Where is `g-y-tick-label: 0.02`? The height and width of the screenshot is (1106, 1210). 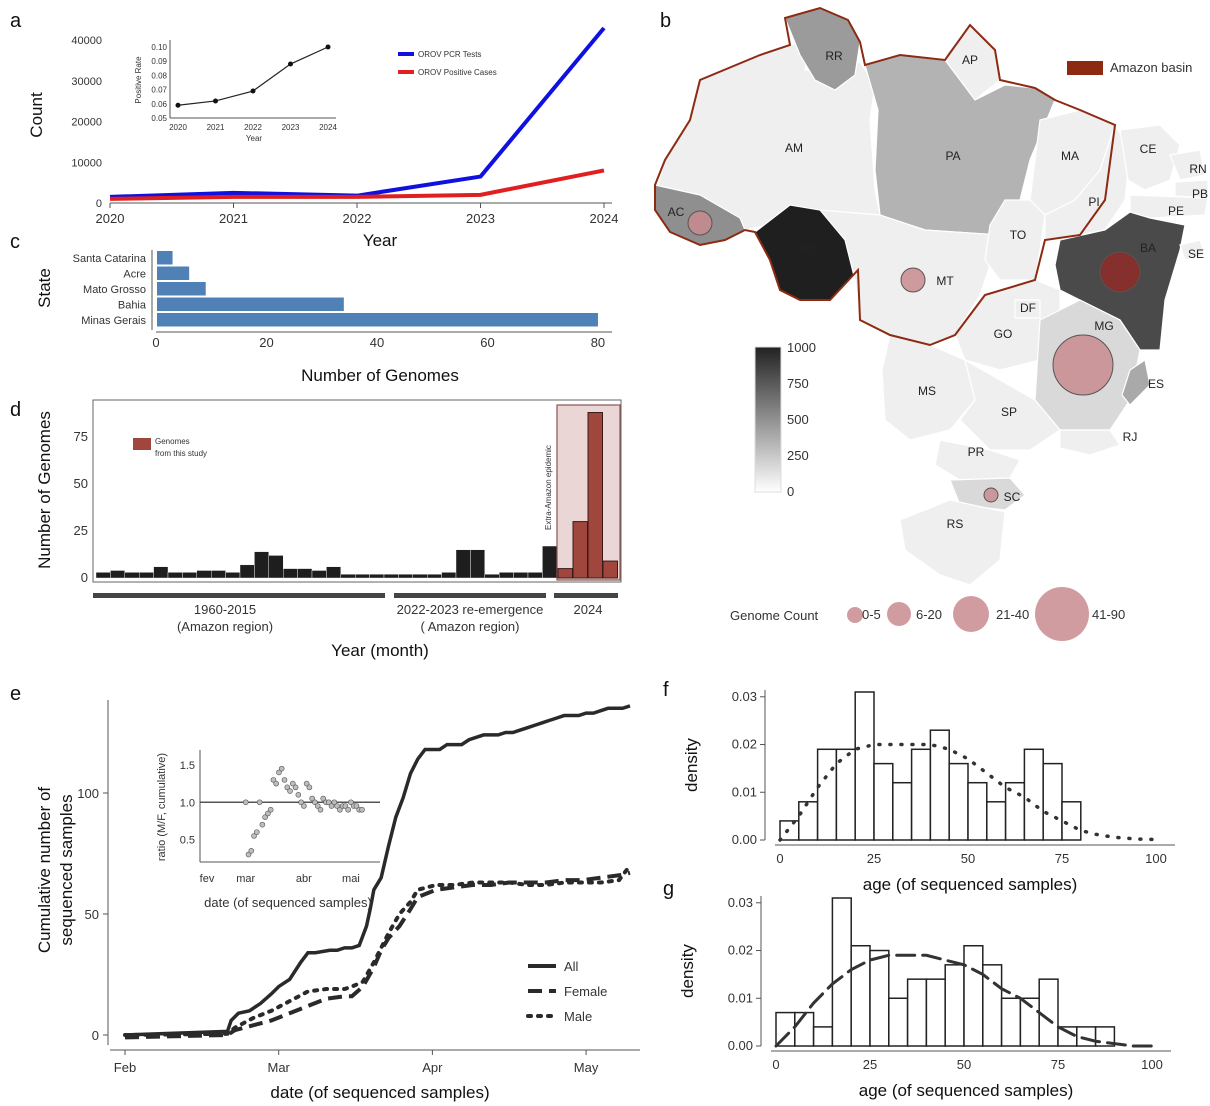 g-y-tick-label: 0.02 is located at coordinates (740, 950).